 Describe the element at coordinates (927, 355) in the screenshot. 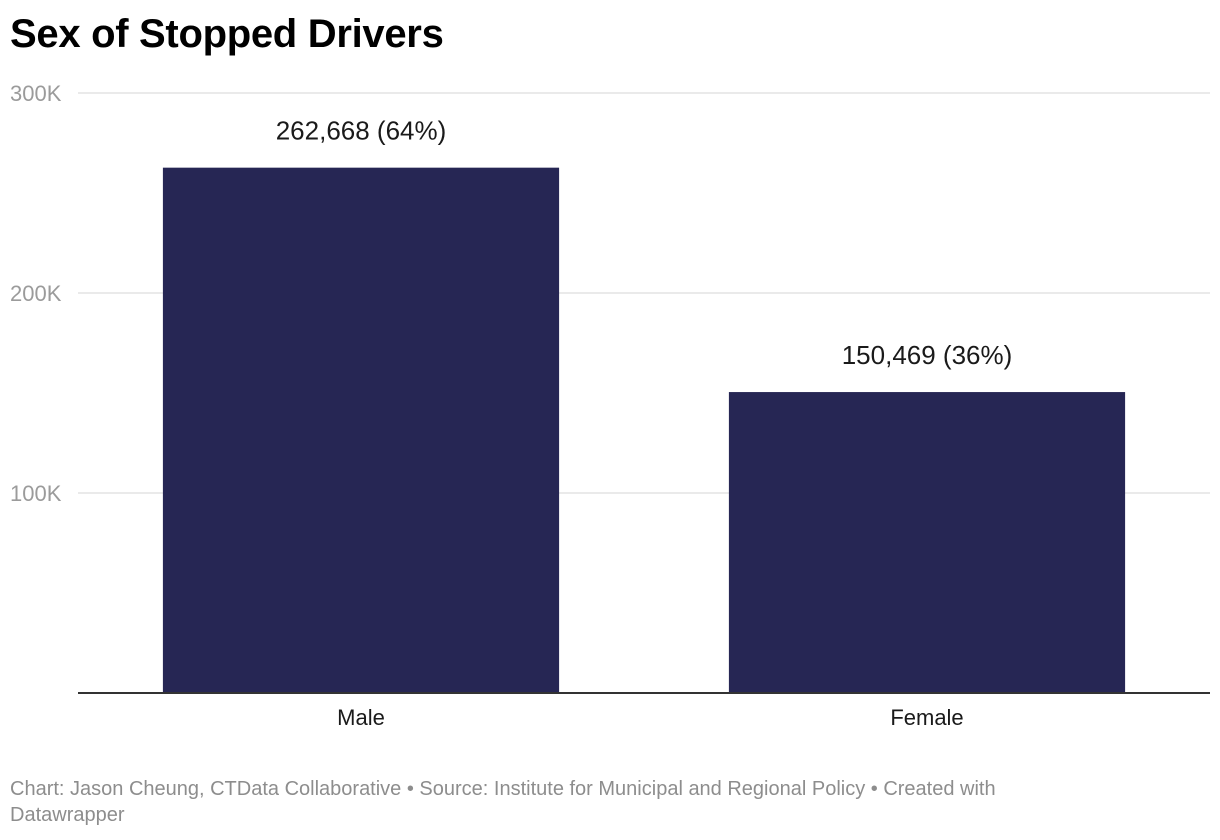

I see `data-label-female: 150,469 (36%)` at that location.